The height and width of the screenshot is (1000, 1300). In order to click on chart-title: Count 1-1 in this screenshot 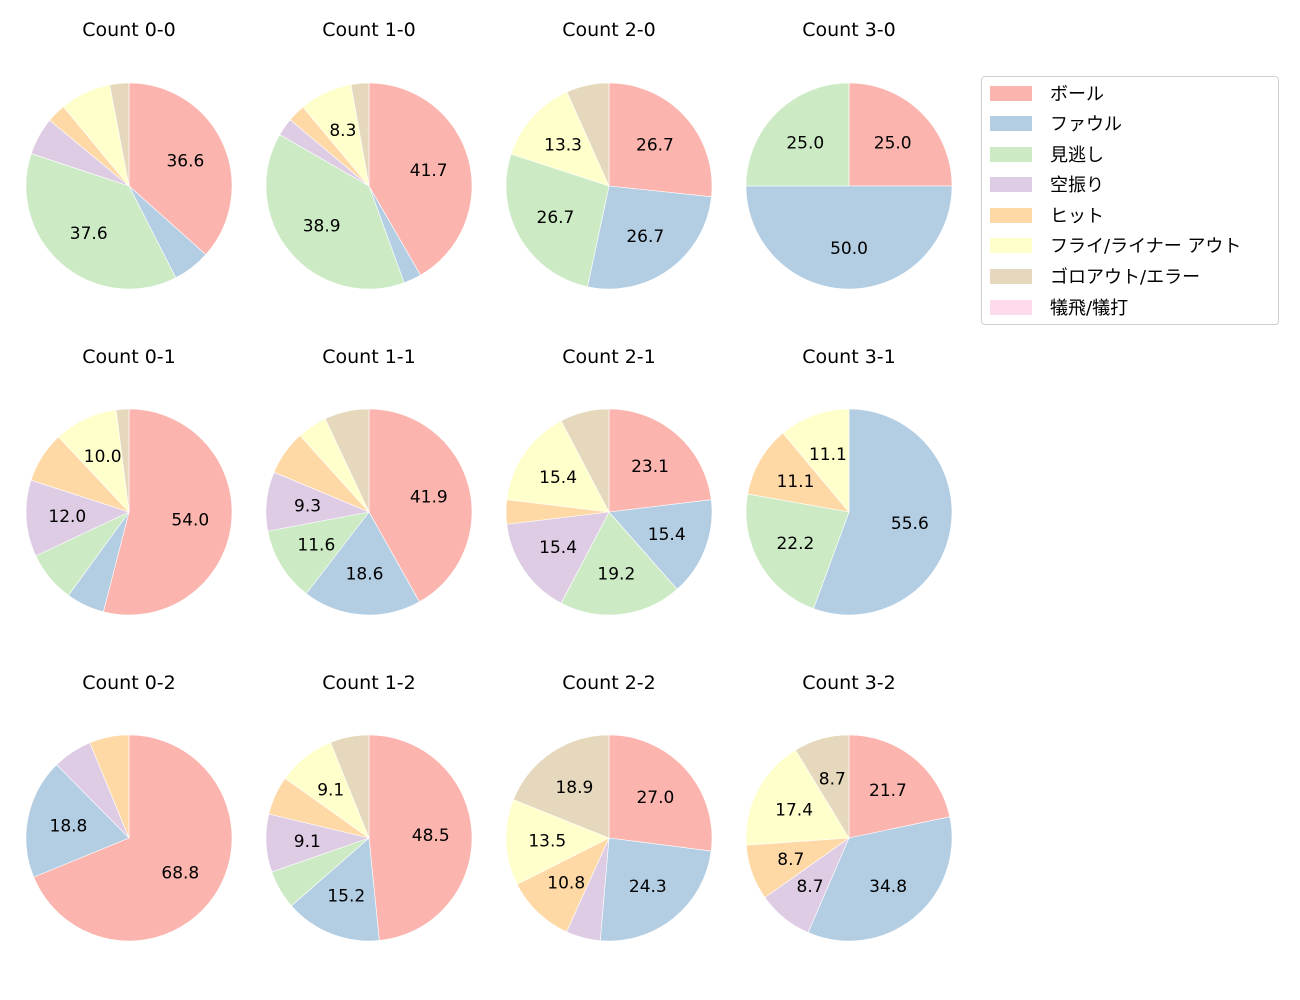, I will do `click(369, 357)`.